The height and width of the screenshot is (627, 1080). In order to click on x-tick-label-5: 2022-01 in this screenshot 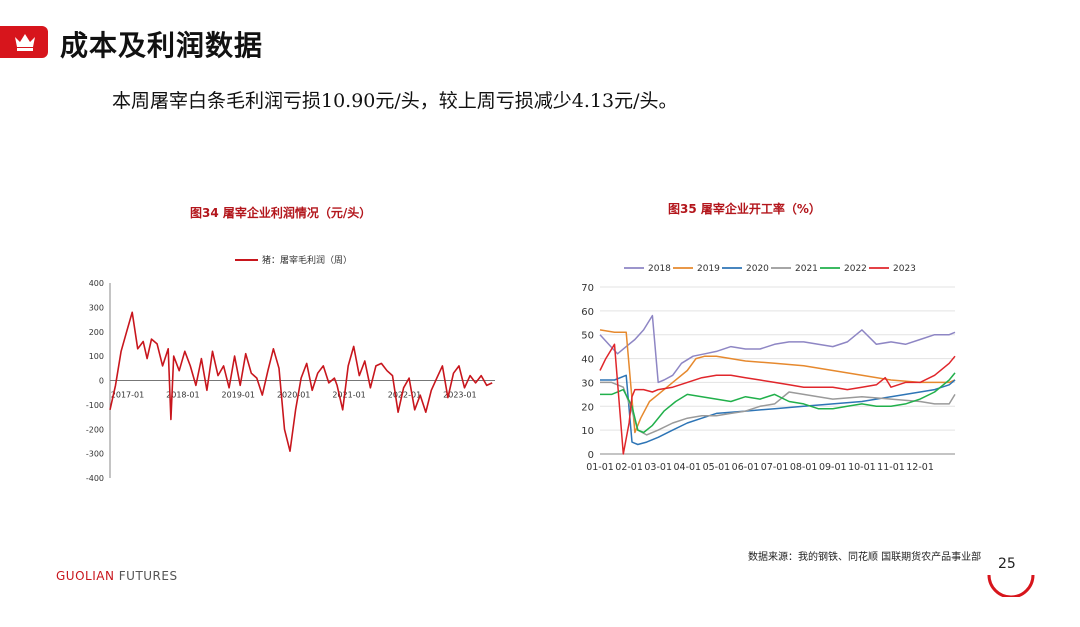, I will do `click(404, 395)`.